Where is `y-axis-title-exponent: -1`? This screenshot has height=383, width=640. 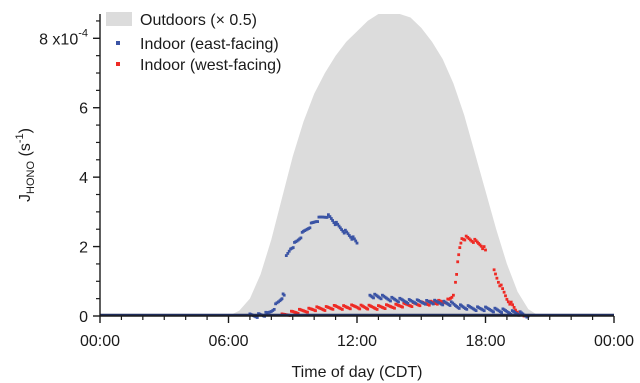 y-axis-title-exponent: -1 is located at coordinates (20, 138).